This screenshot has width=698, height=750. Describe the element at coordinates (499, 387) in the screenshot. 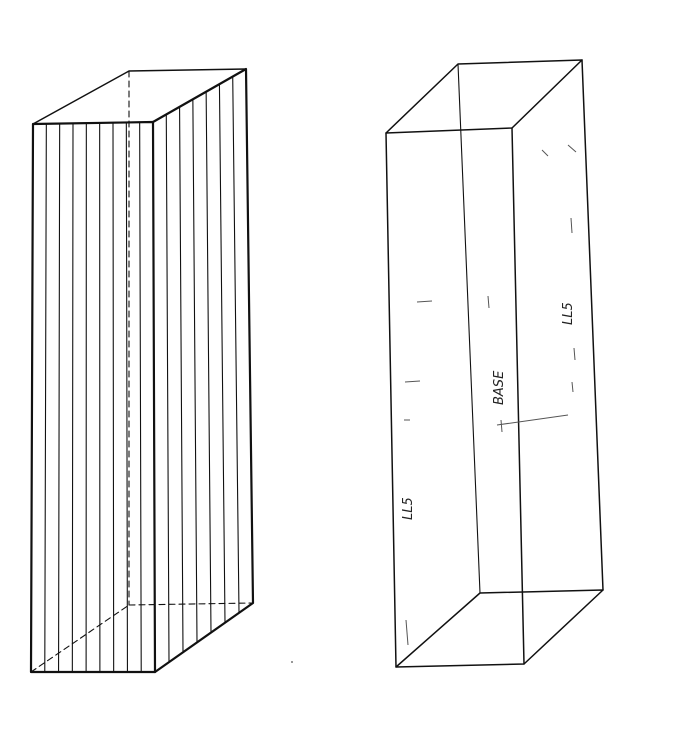

I see `annotation-middle: BASE` at that location.